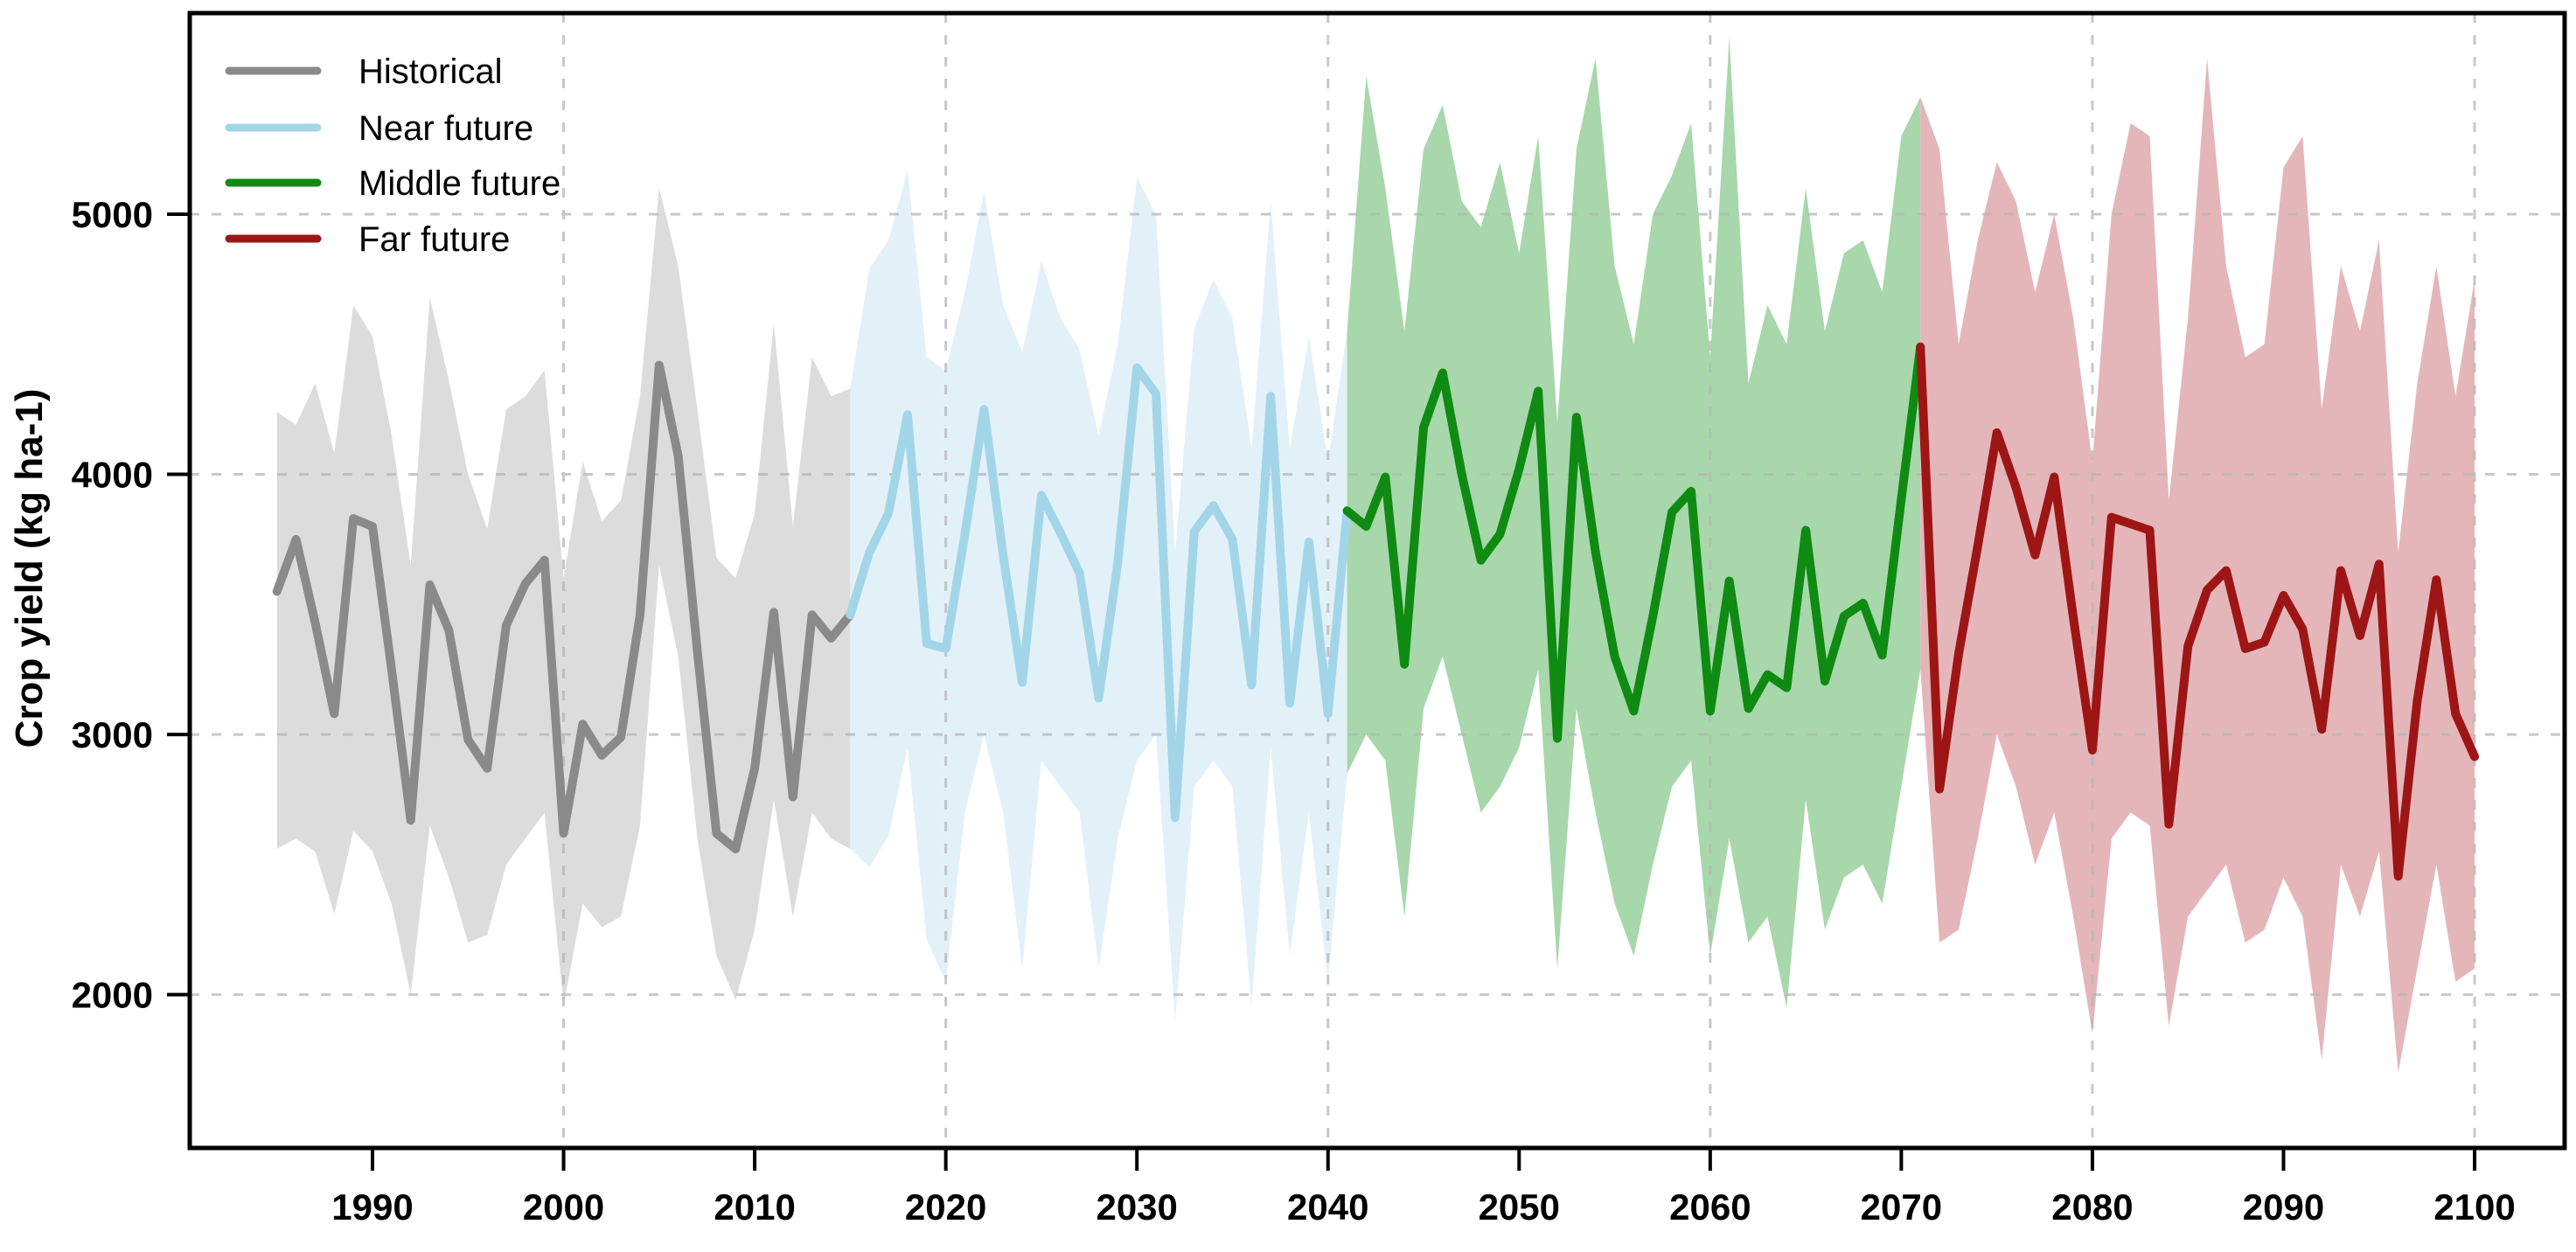 This screenshot has width=2576, height=1252. I want to click on y-tick-label-3000: 3000, so click(112, 734).